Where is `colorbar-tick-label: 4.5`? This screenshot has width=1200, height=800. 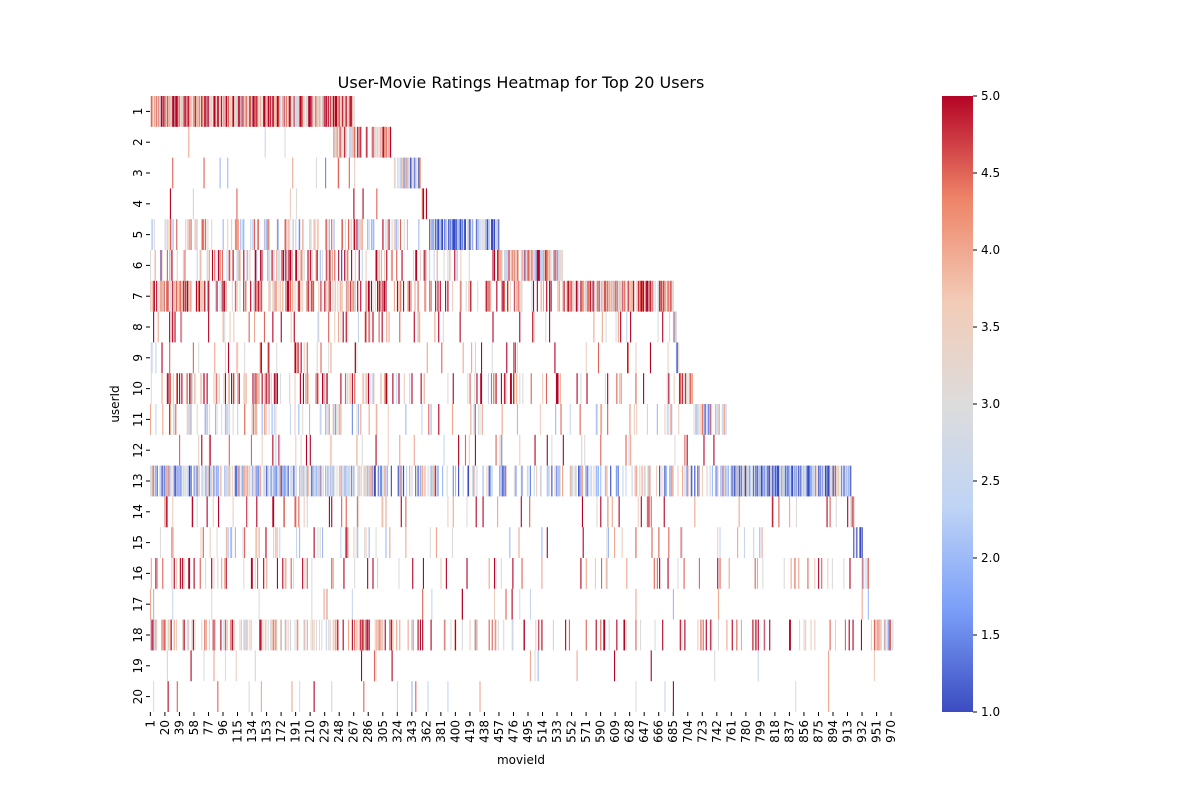 colorbar-tick-label: 4.5 is located at coordinates (990, 173).